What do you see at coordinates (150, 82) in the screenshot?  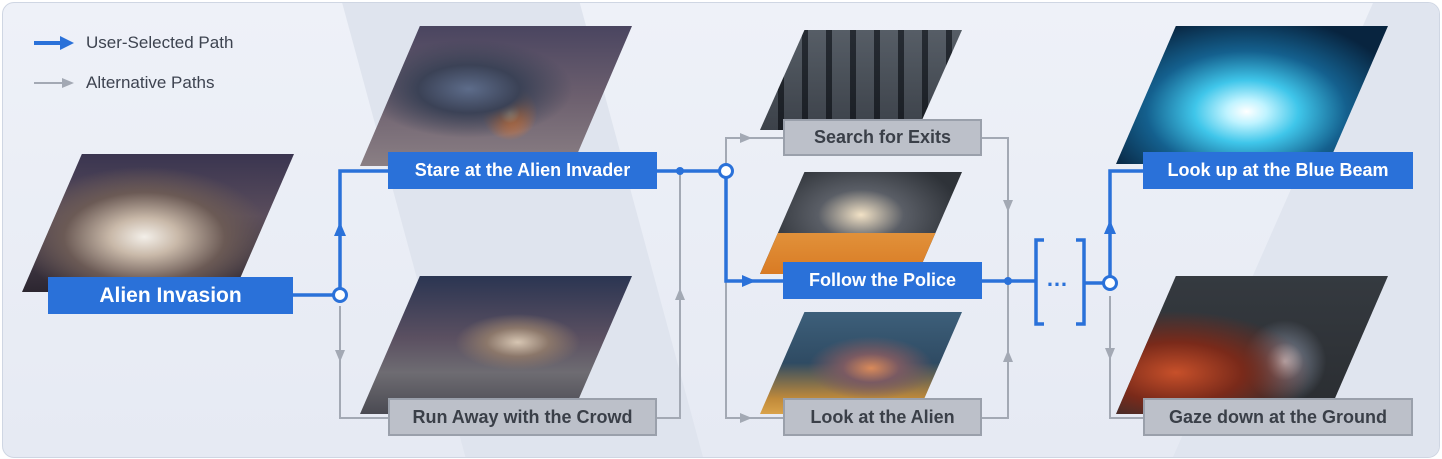 I see `legend-label-alternative: Alternative Paths` at bounding box center [150, 82].